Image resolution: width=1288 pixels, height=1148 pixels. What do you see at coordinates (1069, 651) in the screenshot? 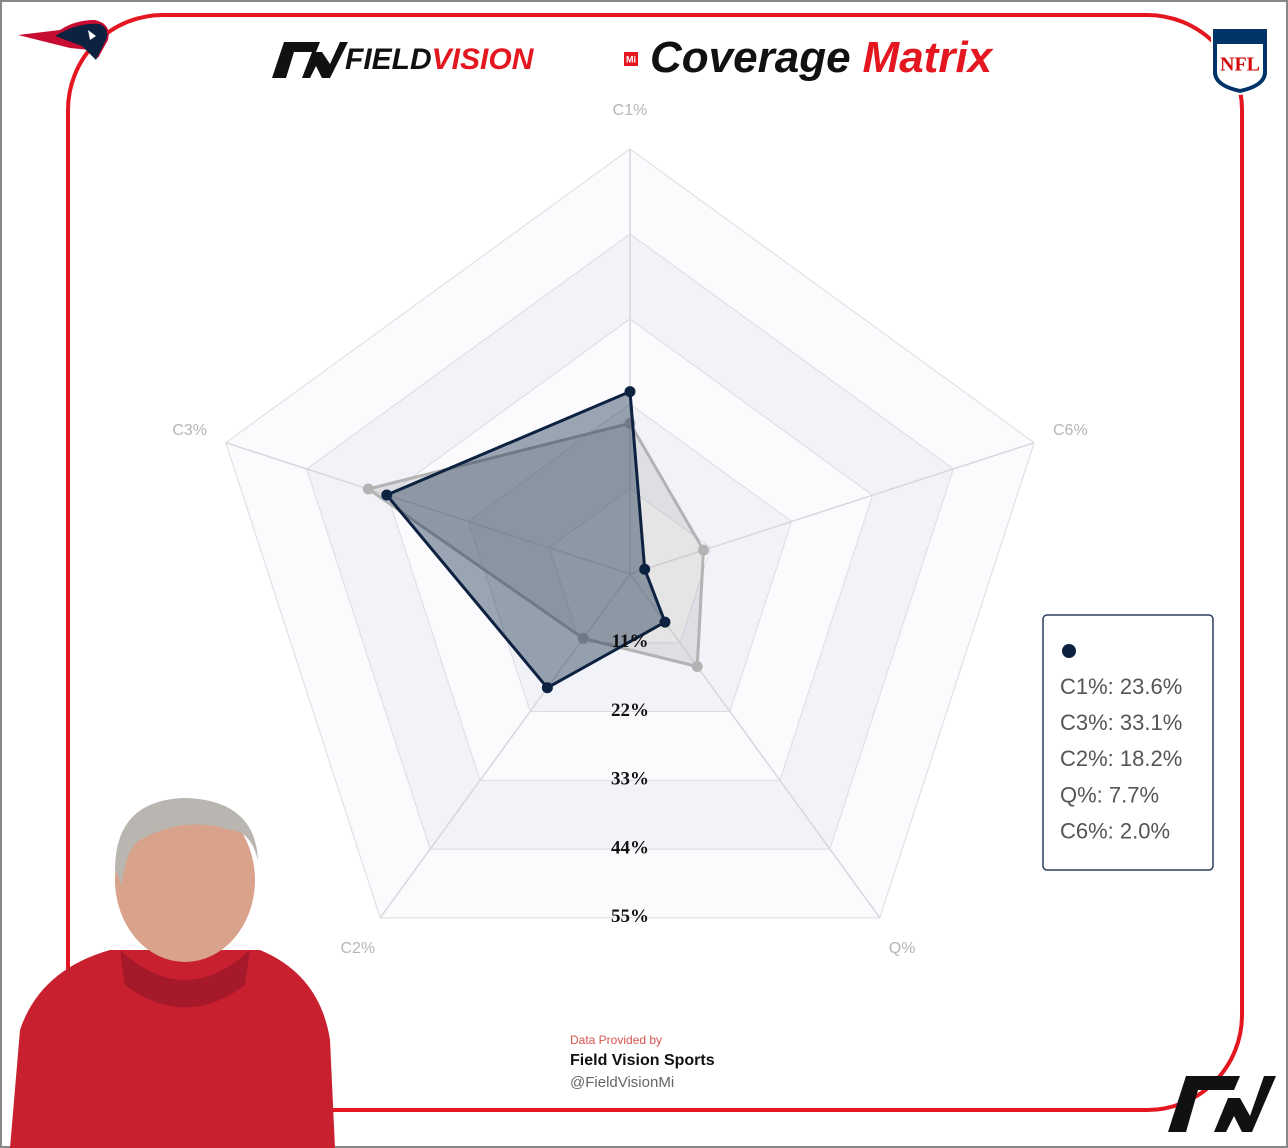
I see `tooltip-swatch` at bounding box center [1069, 651].